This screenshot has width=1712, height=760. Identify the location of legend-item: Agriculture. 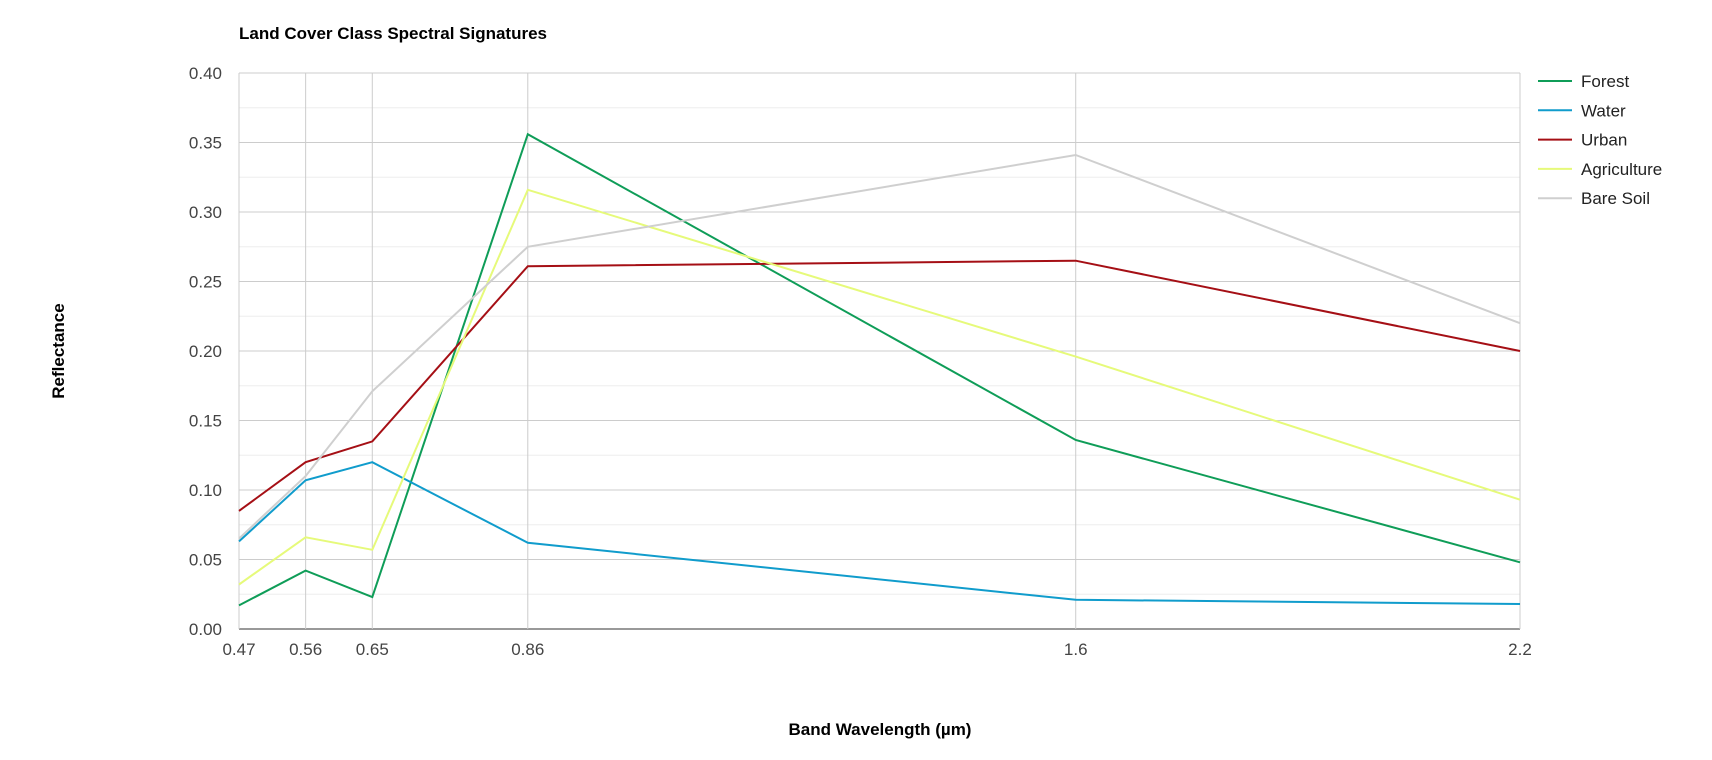
(1600, 169).